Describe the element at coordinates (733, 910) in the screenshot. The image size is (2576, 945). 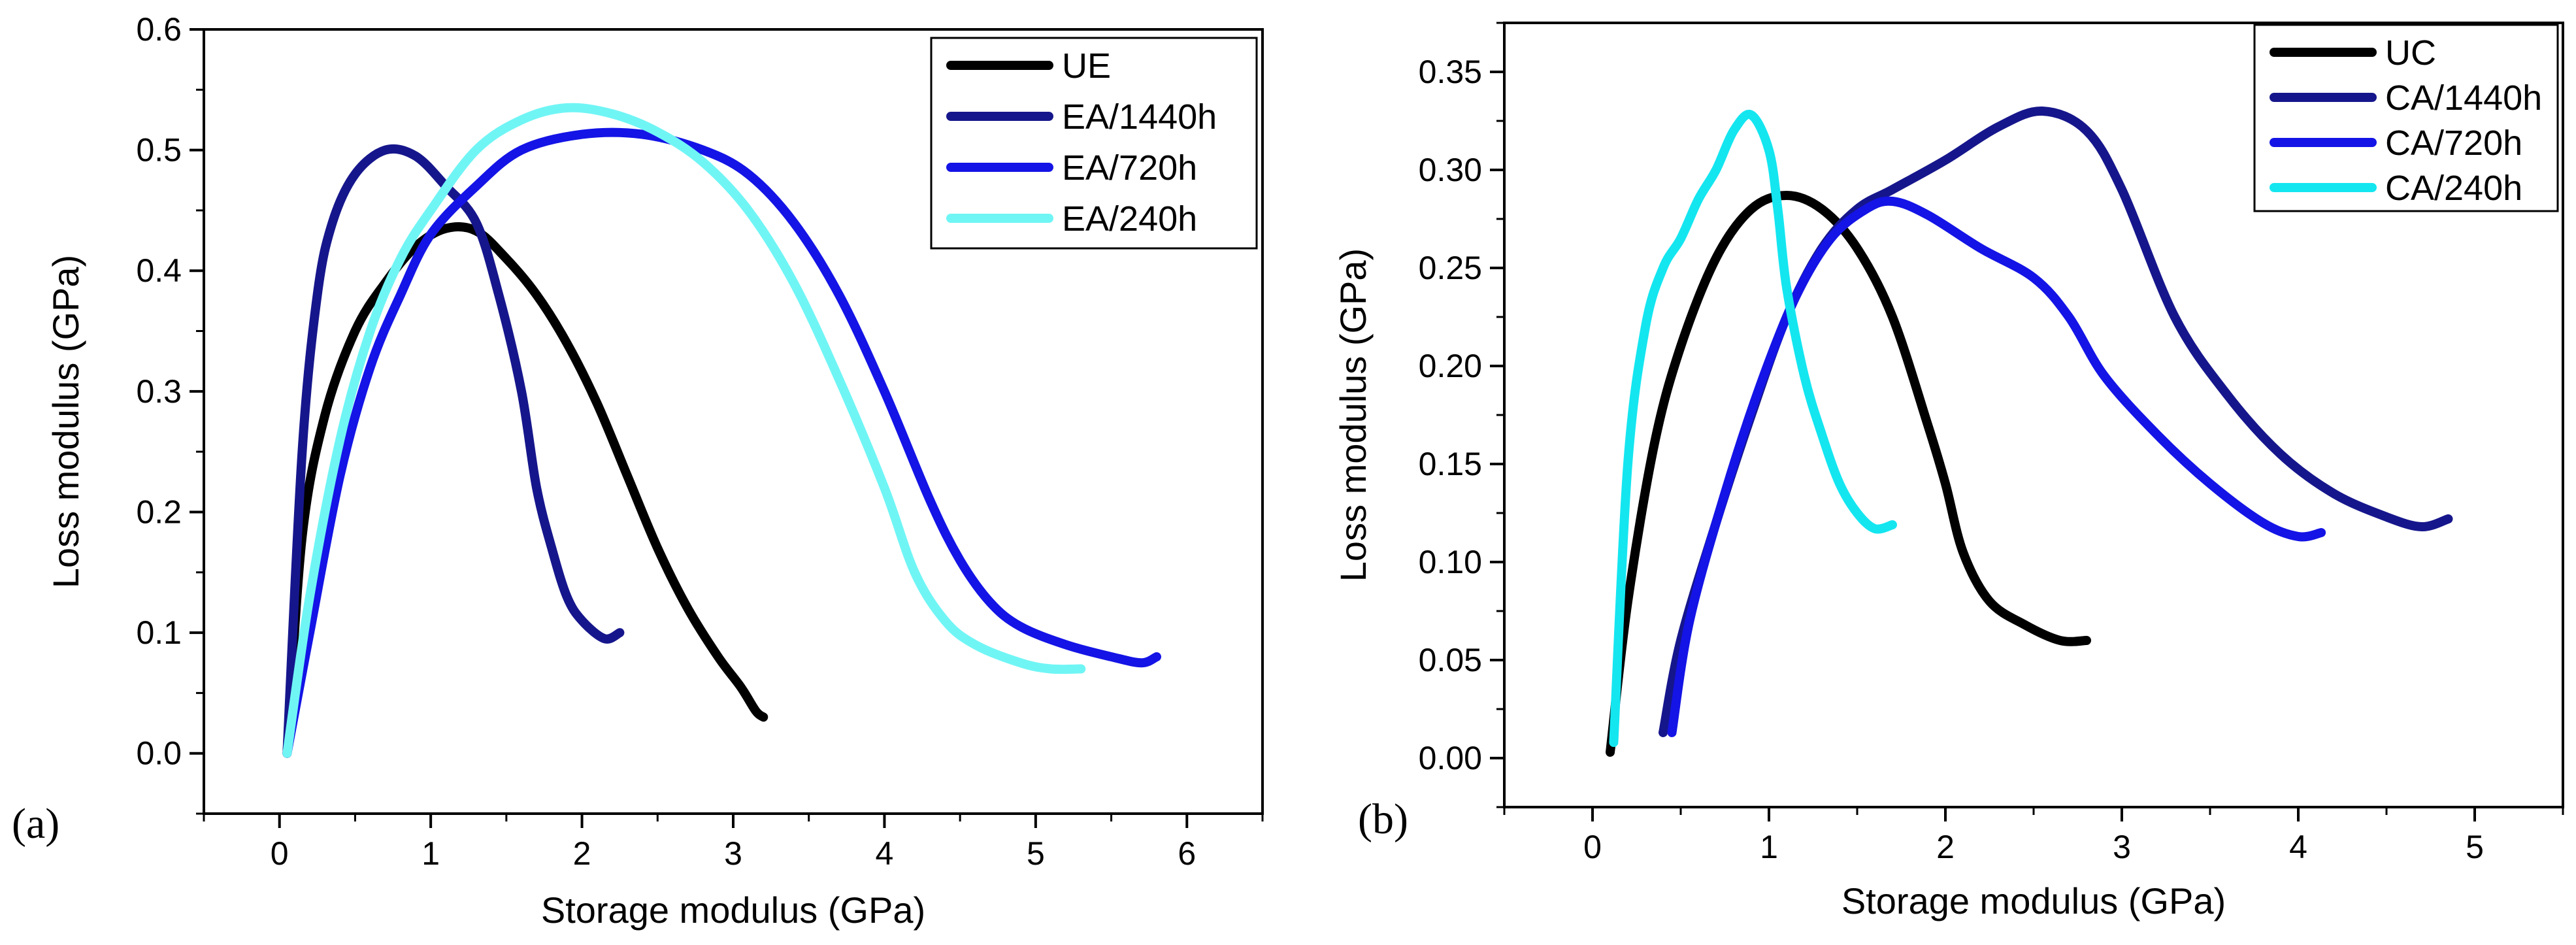
I see `x-axis-label-a: Storage modulus (GPa)` at that location.